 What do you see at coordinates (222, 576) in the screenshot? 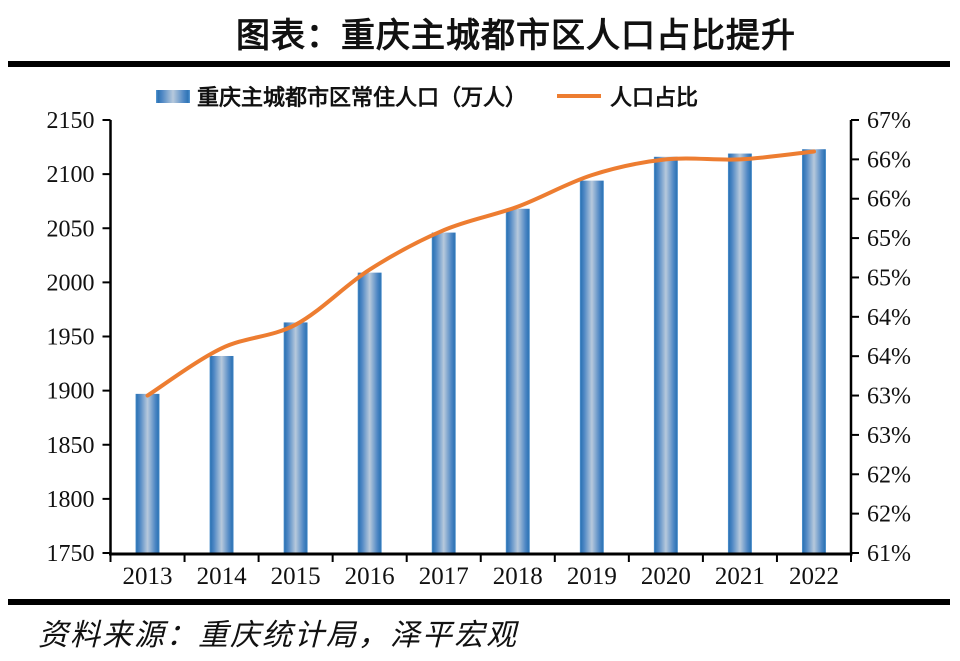
I see `x-axis-year-label: 2014` at bounding box center [222, 576].